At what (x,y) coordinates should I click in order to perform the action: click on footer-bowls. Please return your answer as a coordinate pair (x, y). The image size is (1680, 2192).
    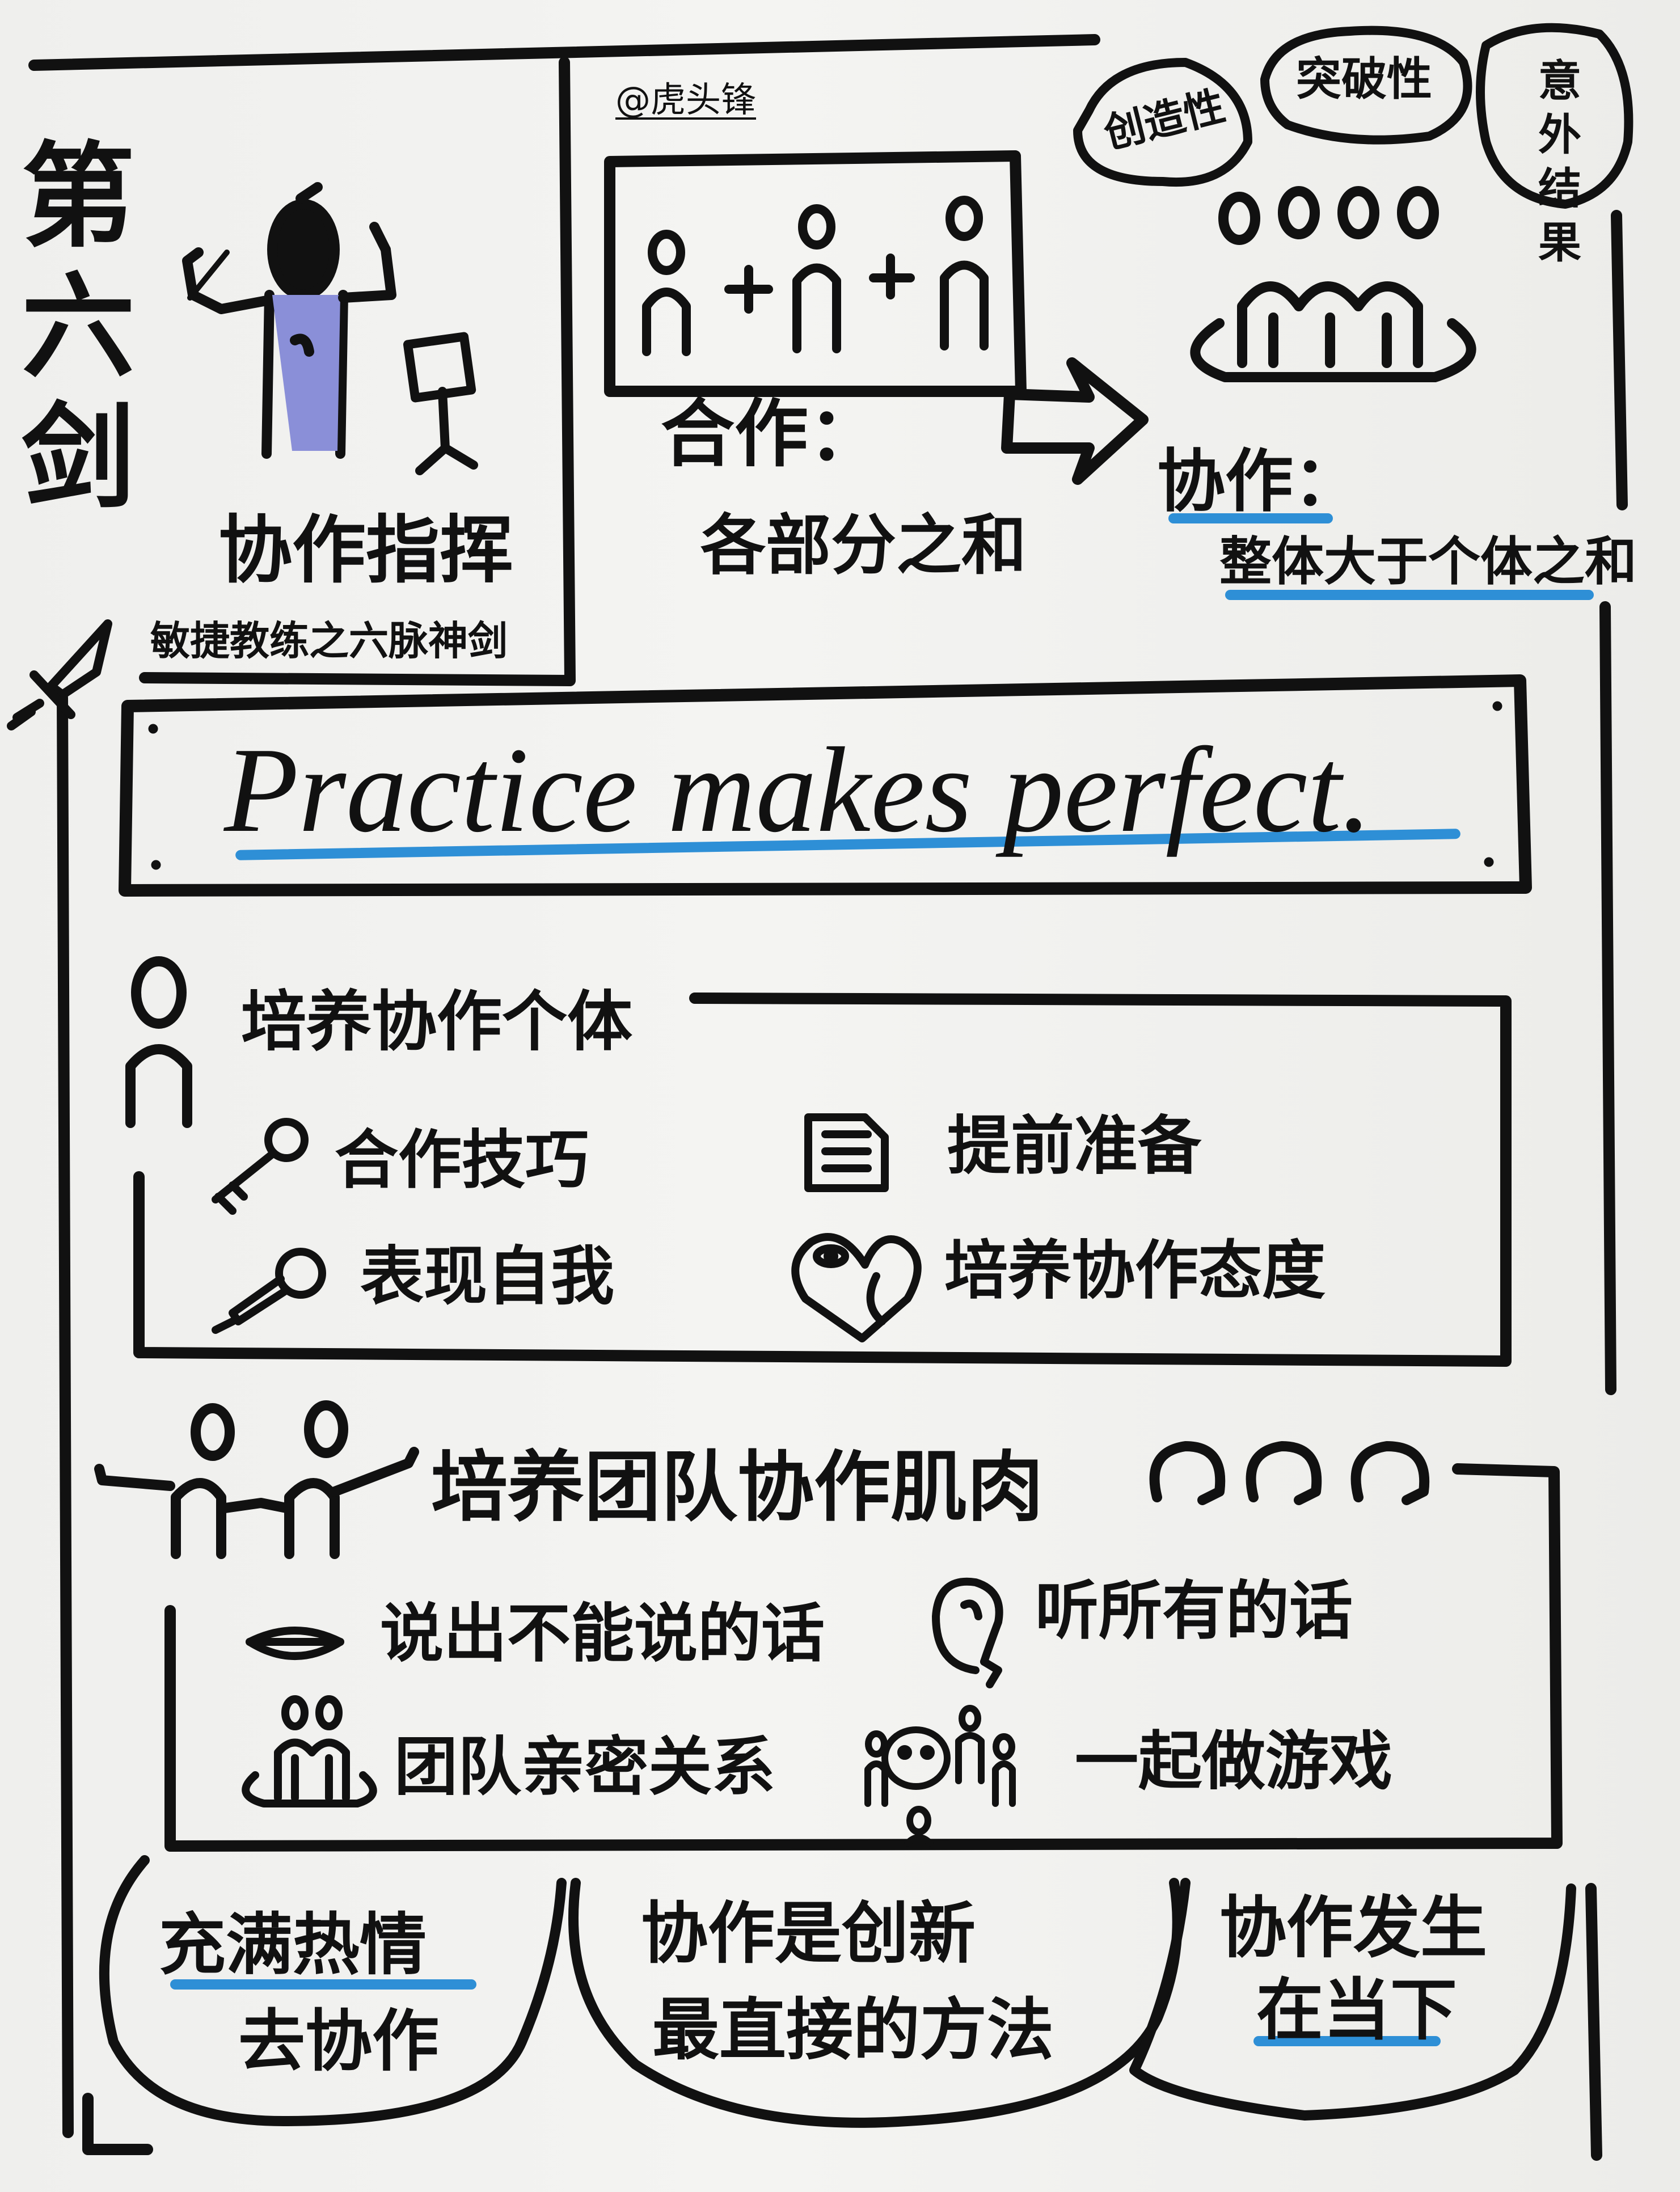
    Looking at the image, I should click on (837, 1992).